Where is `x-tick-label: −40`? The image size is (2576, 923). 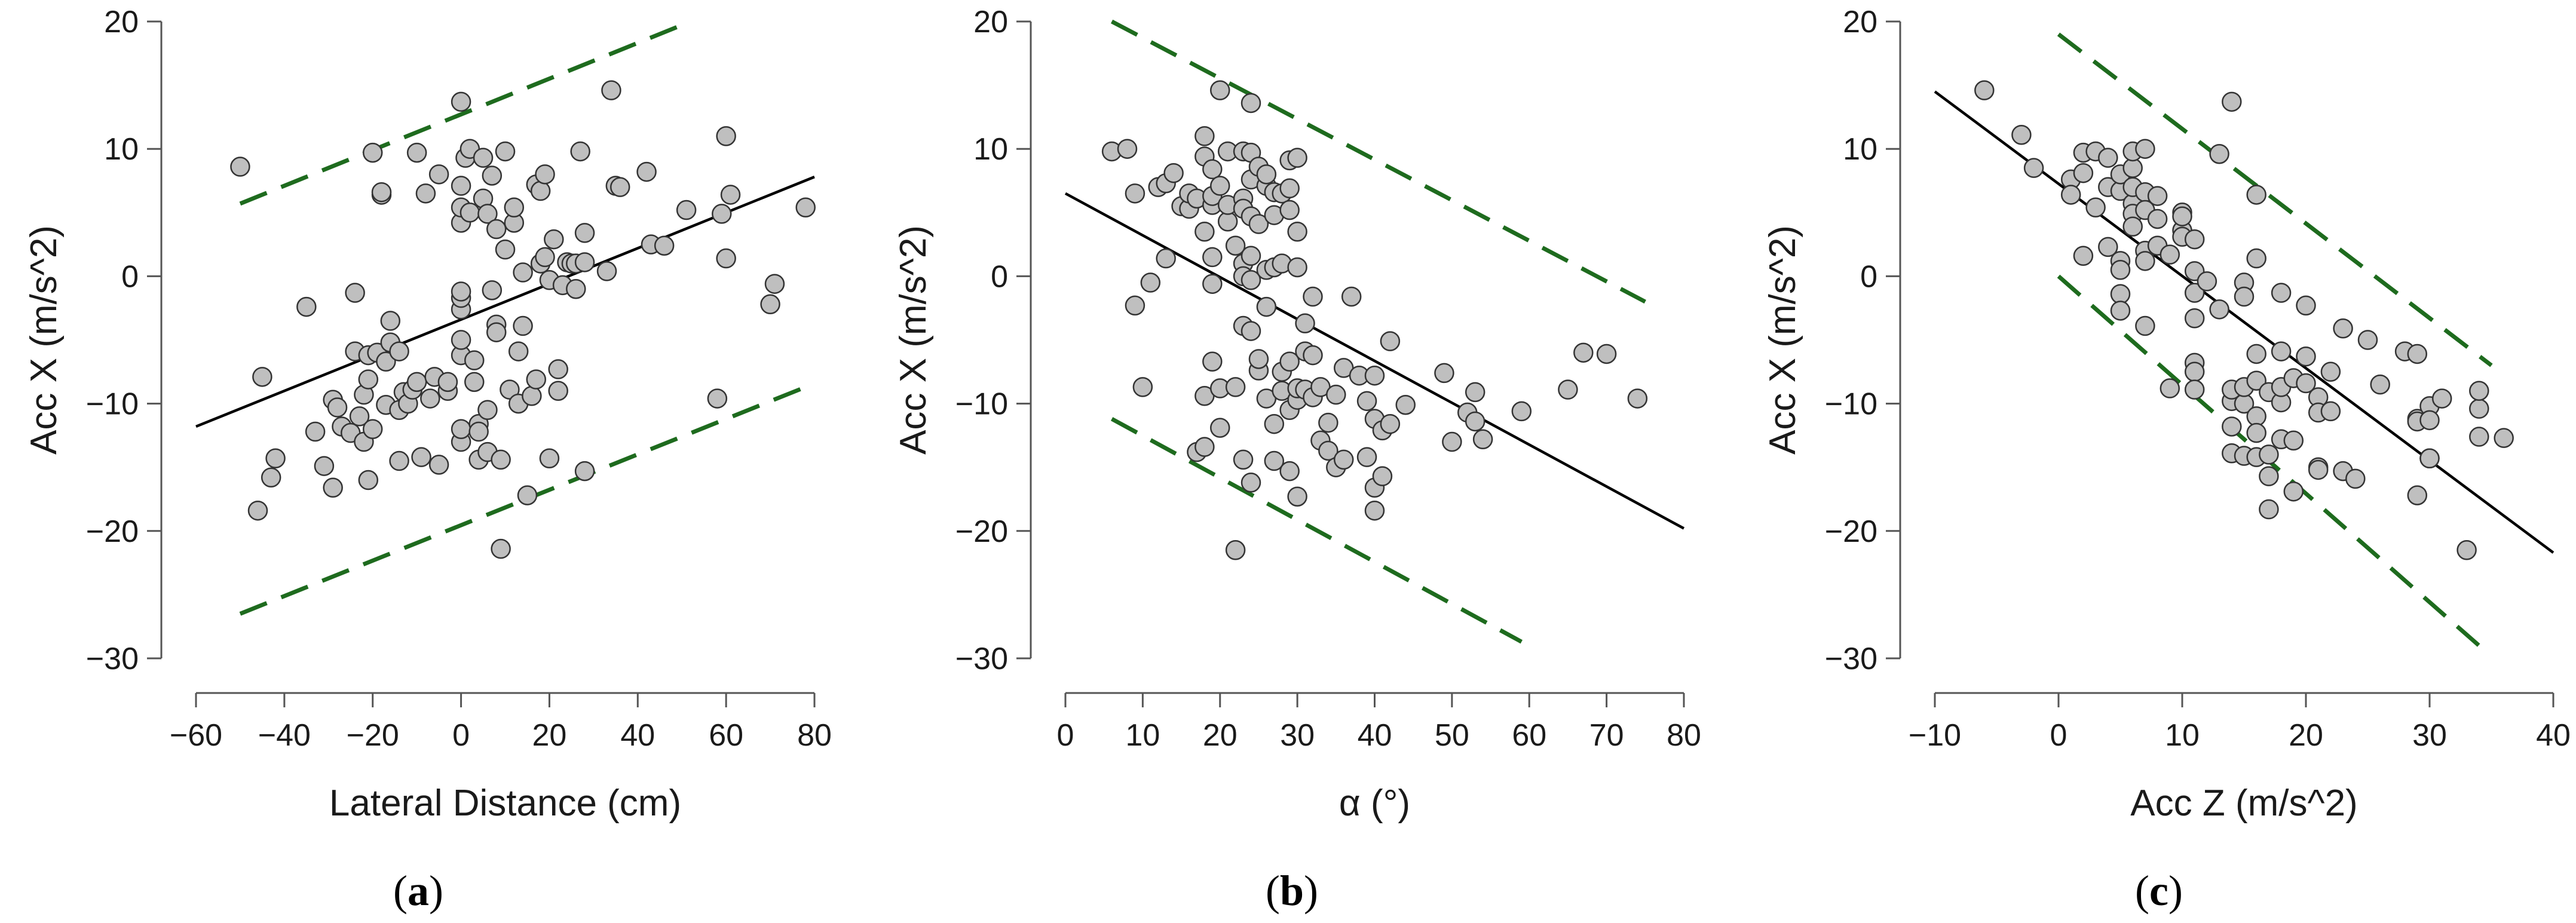 x-tick-label: −40 is located at coordinates (284, 735).